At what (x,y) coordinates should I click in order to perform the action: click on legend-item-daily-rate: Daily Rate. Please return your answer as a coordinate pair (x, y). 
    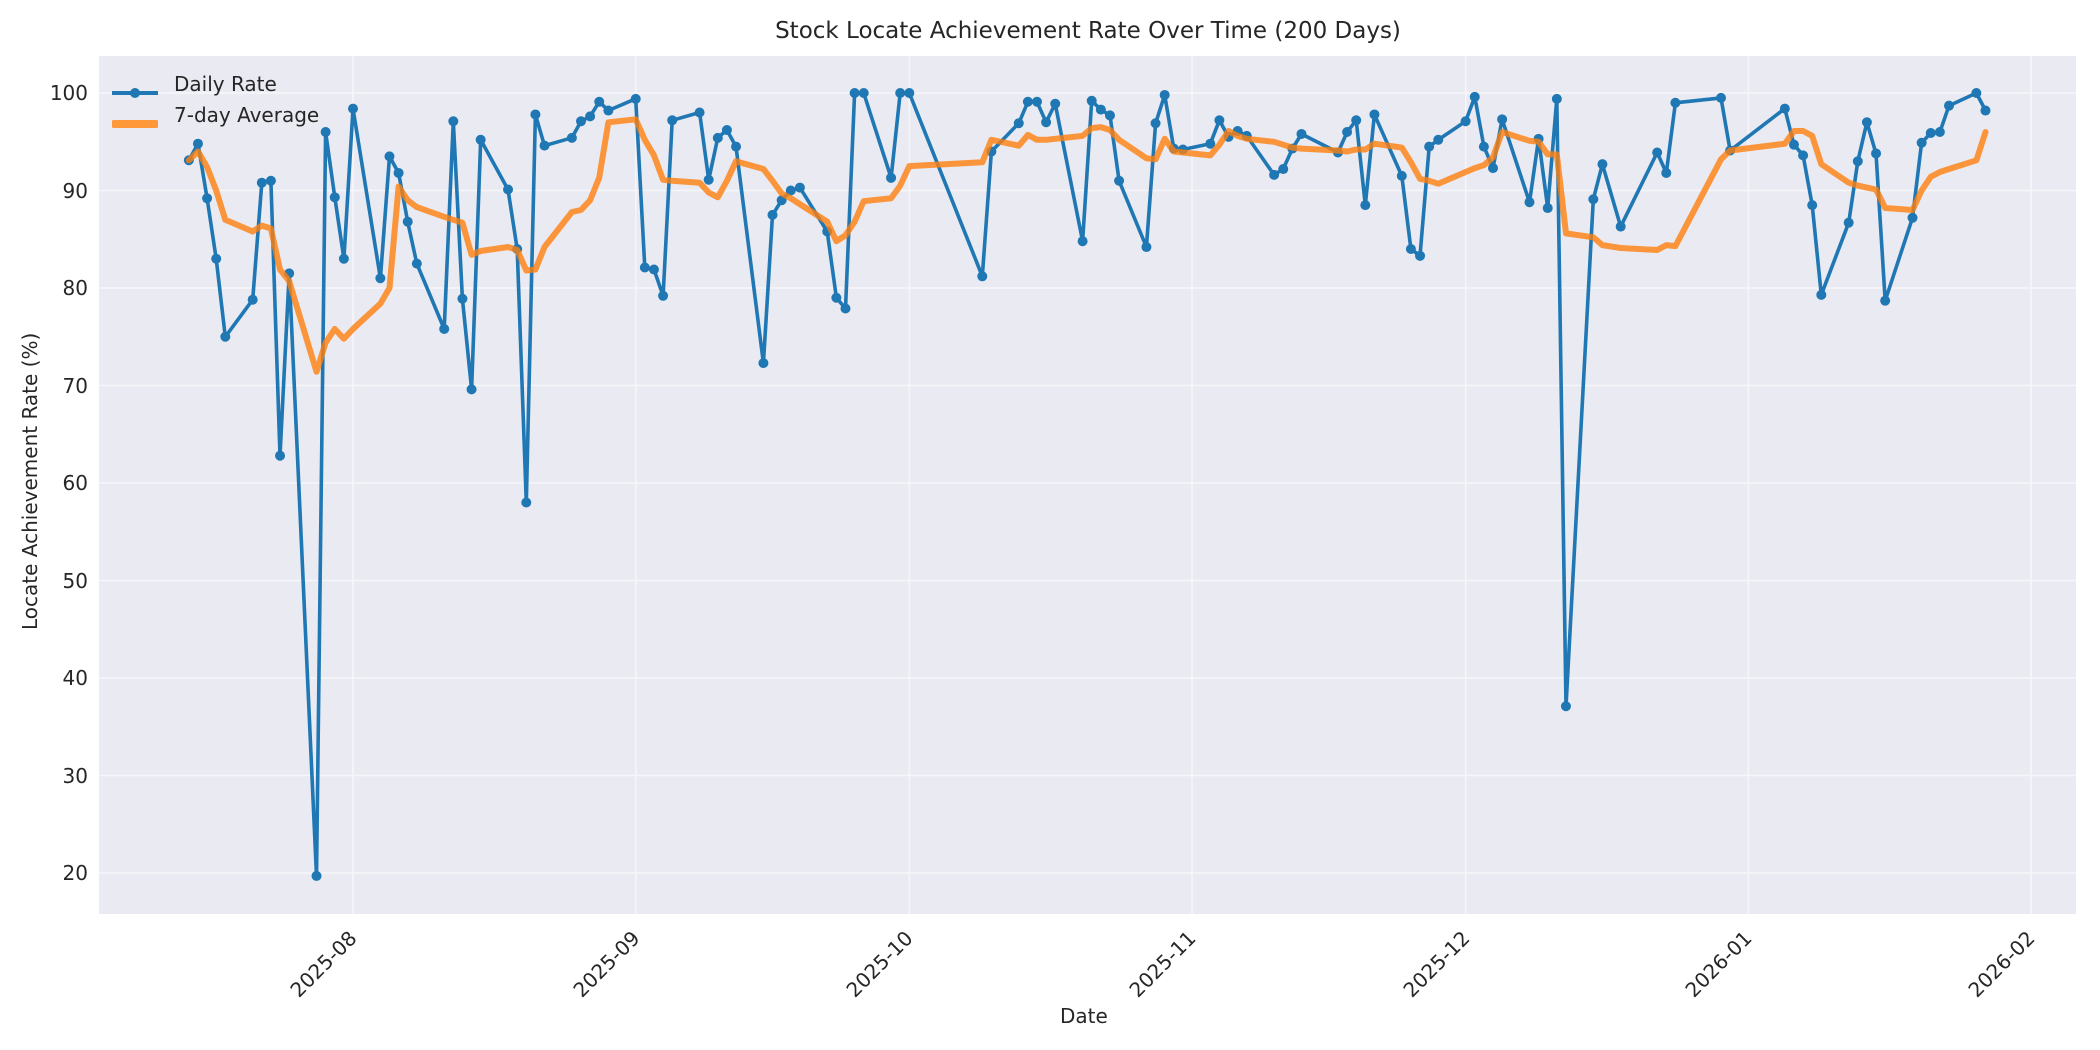
    Looking at the image, I should click on (215, 83).